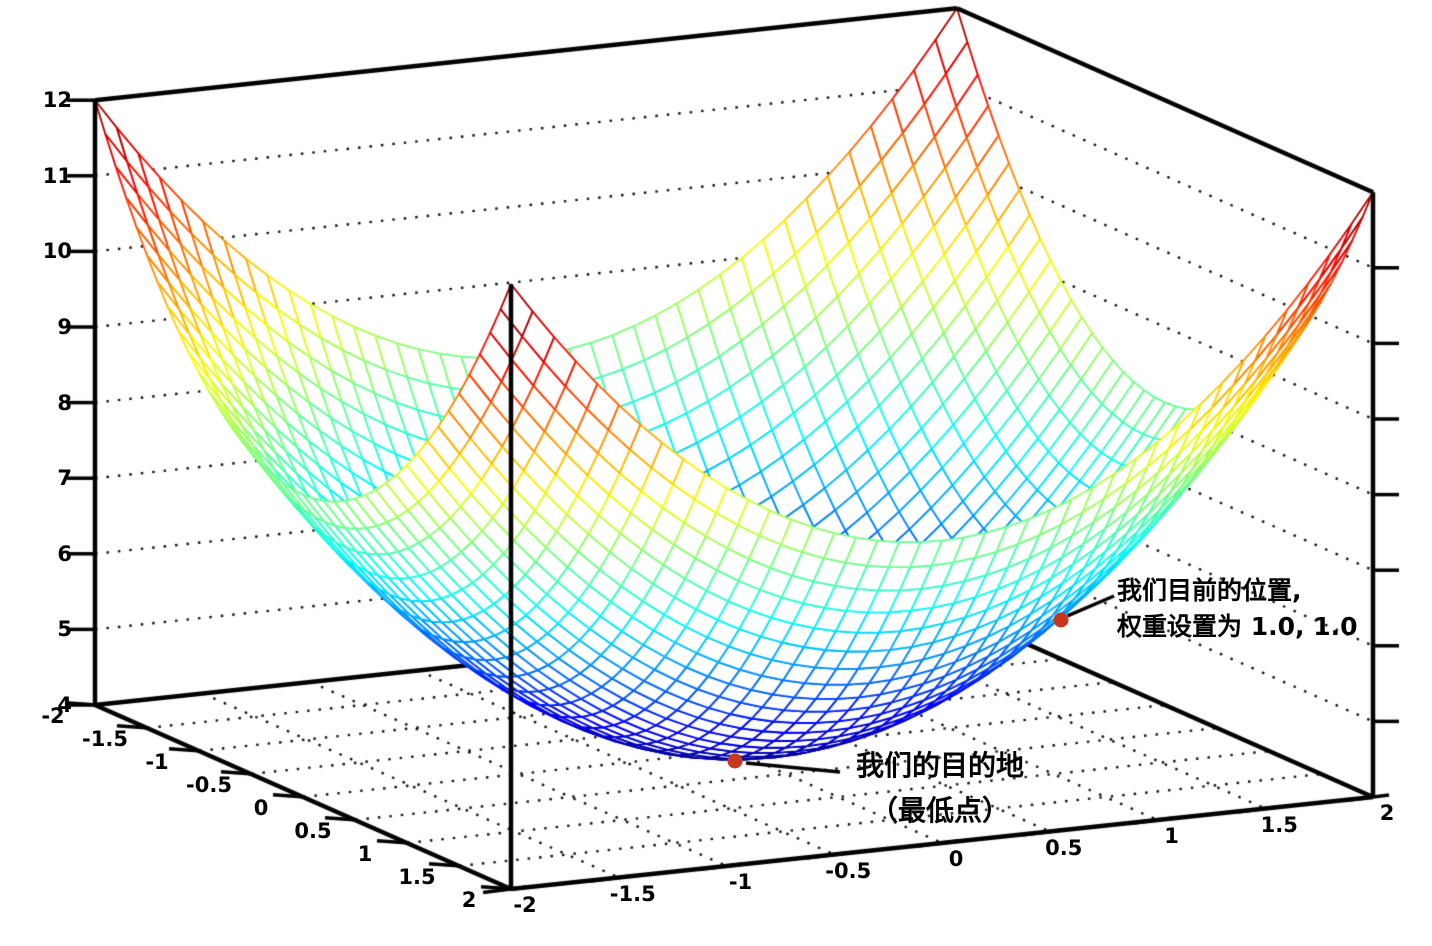  I want to click on y-axis-tick-label: 0, so click(261, 808).